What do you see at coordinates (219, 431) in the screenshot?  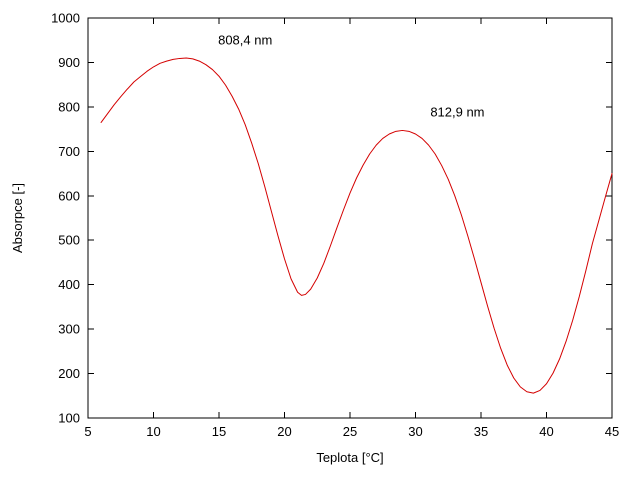 I see `x-tick-label: 15` at bounding box center [219, 431].